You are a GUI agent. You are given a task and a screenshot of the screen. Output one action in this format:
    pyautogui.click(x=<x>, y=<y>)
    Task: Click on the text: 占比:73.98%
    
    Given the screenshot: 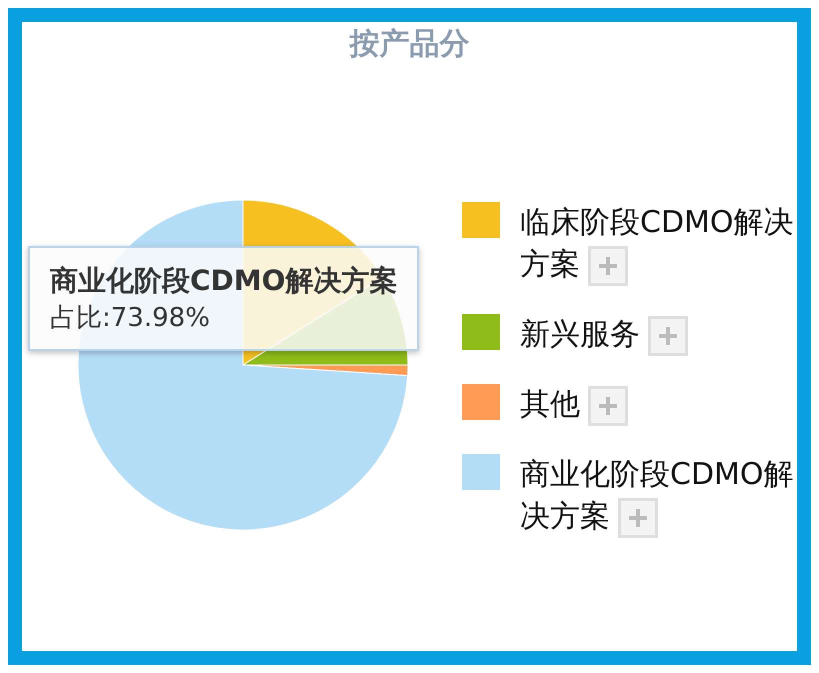 What is the action you would take?
    pyautogui.click(x=130, y=318)
    